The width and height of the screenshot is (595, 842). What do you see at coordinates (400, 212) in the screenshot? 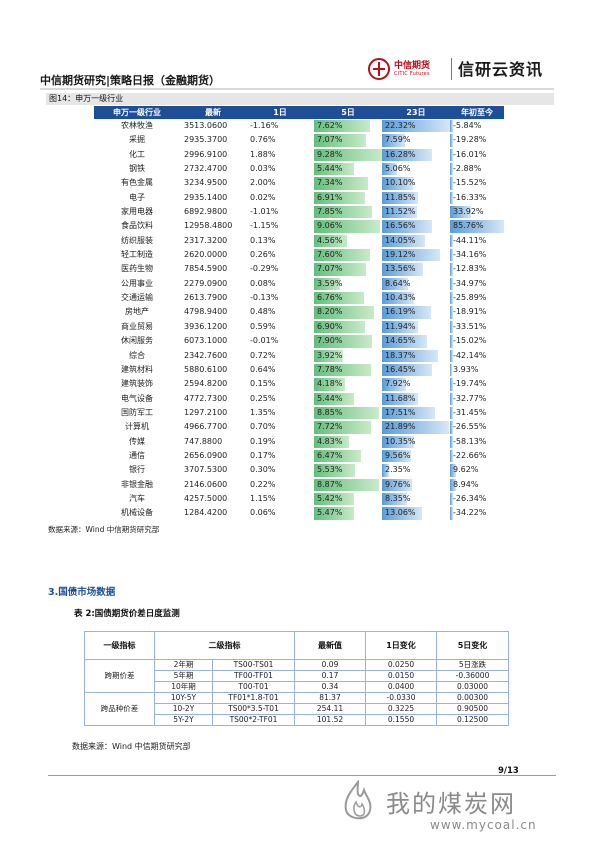
I see `change-23d-value: 11.52%` at bounding box center [400, 212].